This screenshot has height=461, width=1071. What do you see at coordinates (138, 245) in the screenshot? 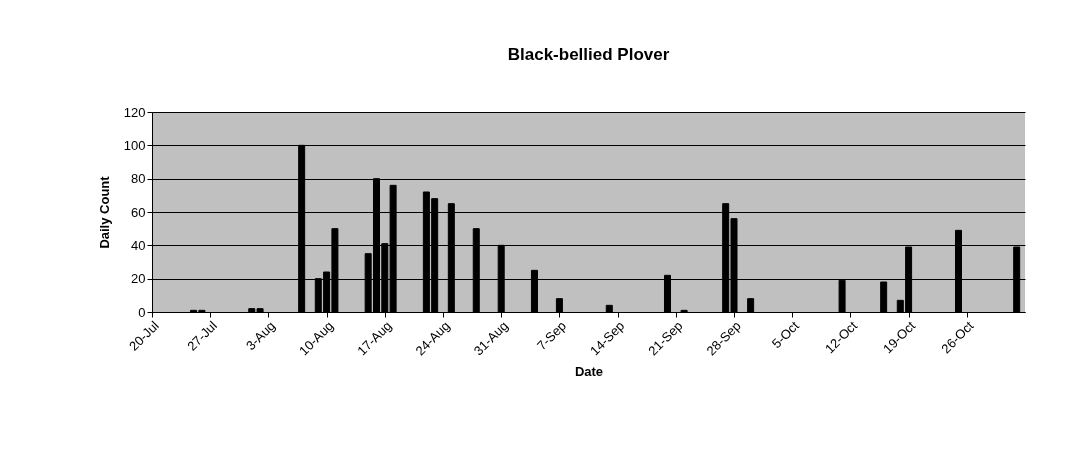
I see `y-tick-label: 40` at bounding box center [138, 245].